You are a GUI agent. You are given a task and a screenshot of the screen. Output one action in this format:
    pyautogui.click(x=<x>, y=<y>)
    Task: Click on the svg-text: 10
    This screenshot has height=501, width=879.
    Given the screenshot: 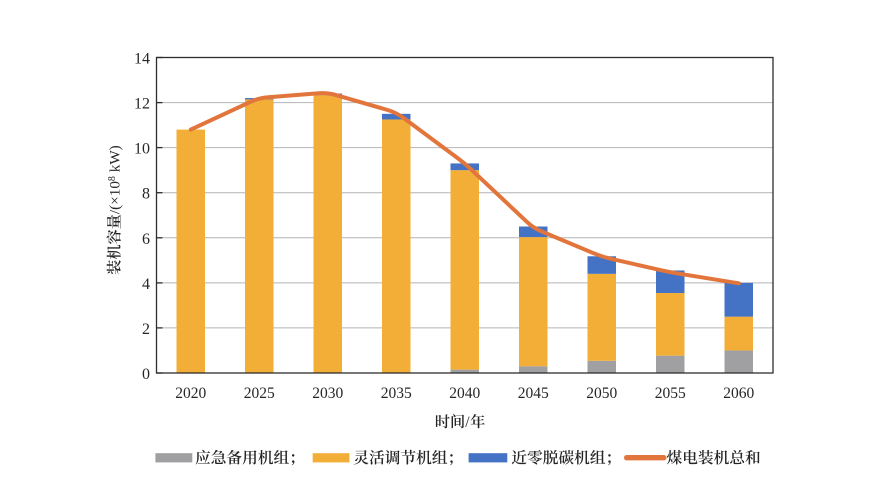 What is the action you would take?
    pyautogui.click(x=142, y=149)
    